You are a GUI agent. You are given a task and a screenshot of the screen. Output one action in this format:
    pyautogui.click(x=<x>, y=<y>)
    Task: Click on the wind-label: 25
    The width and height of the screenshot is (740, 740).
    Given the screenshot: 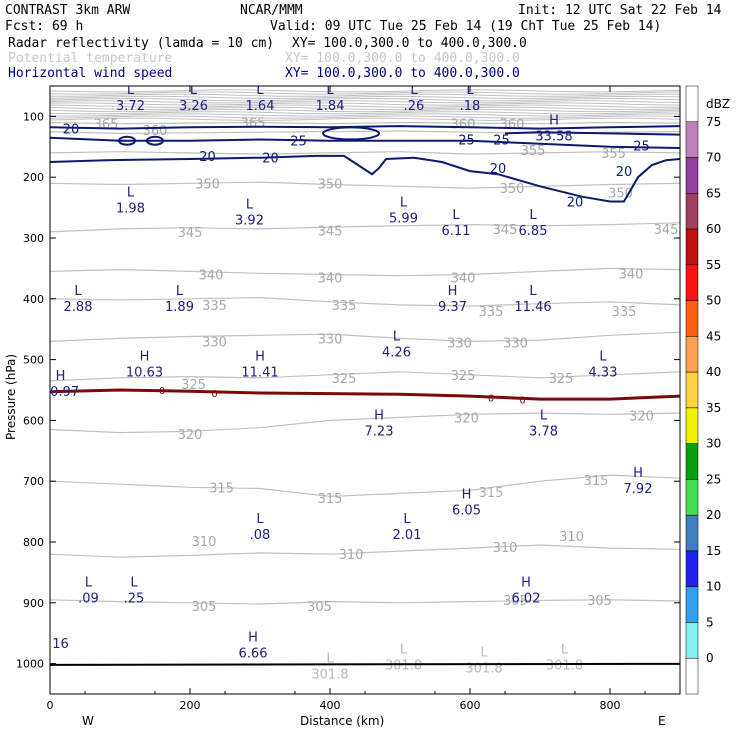 What is the action you would take?
    pyautogui.click(x=641, y=147)
    